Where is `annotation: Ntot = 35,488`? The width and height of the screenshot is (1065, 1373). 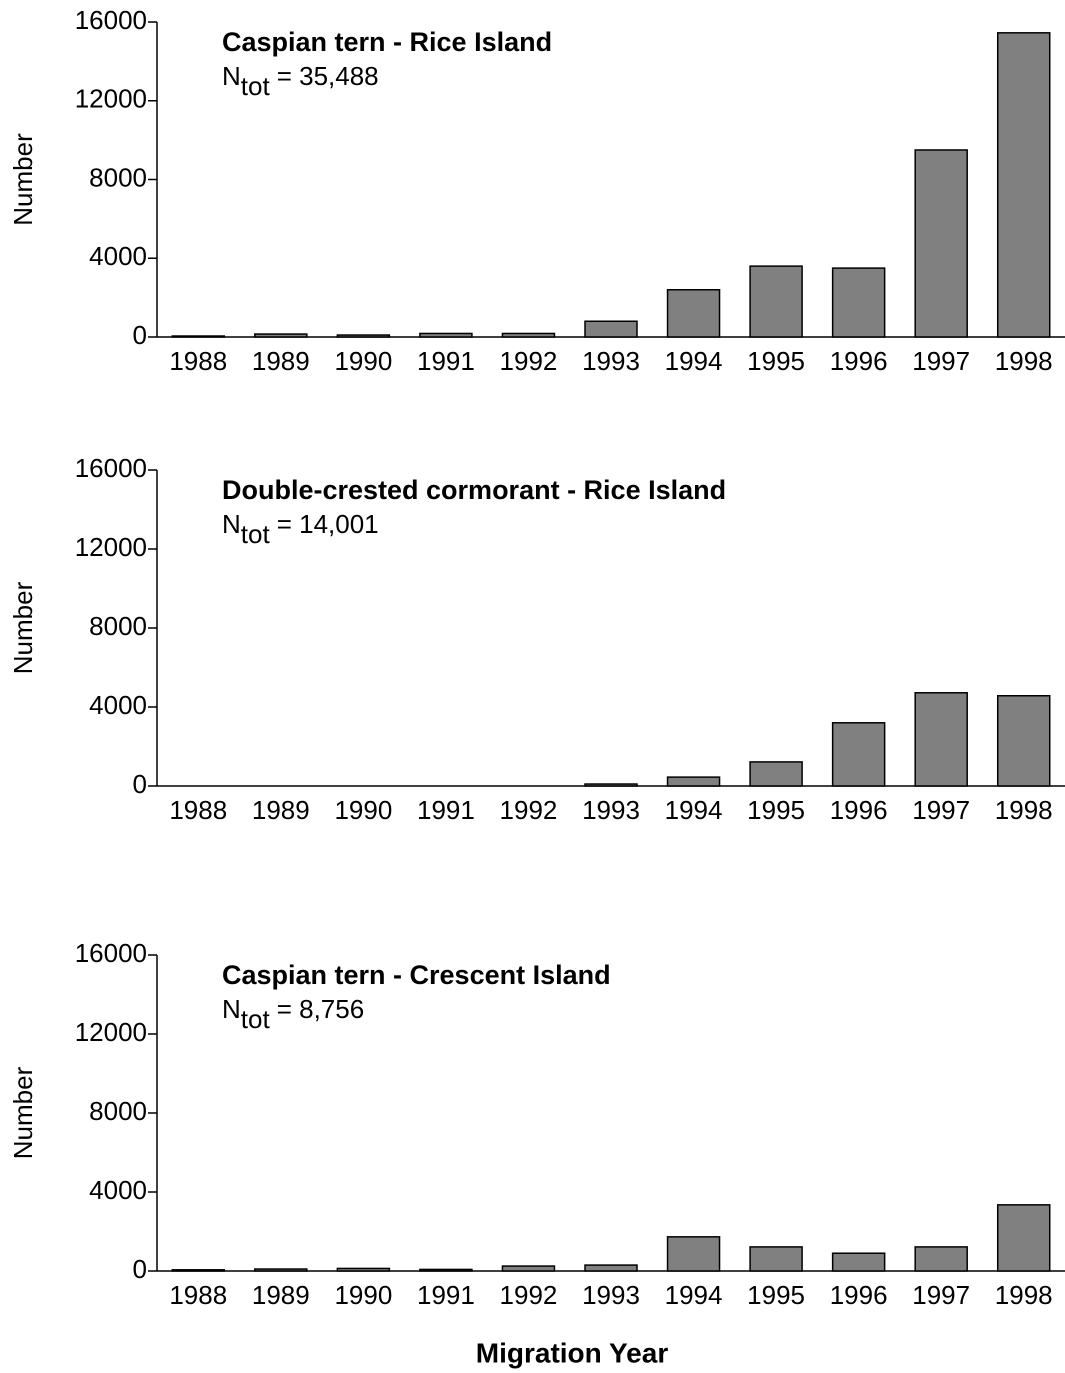
annotation: Ntot = 35,488 is located at coordinates (300, 81).